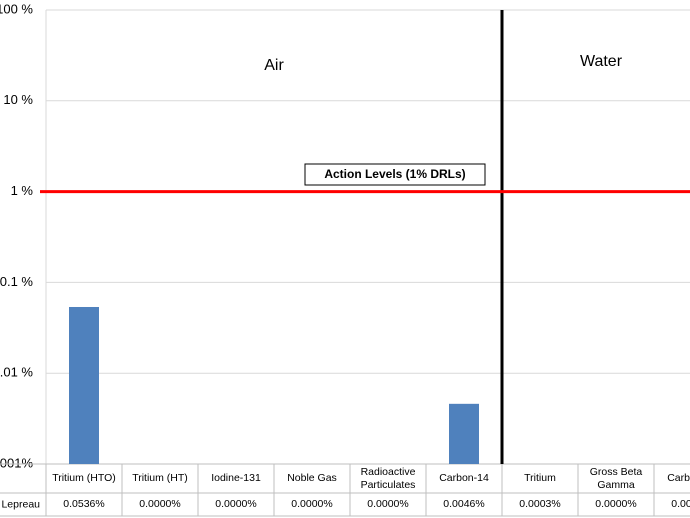  I want to click on x-tick-label-box: Tritium (HT), so click(160, 478).